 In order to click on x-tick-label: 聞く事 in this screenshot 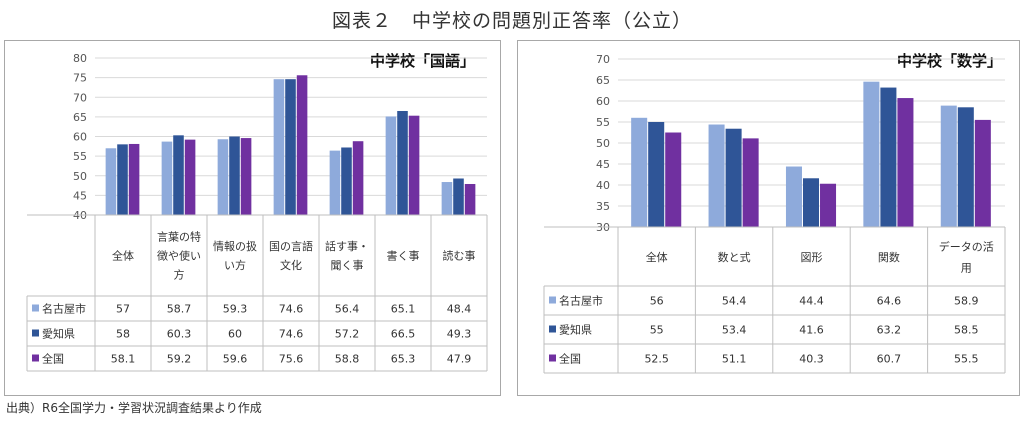, I will do `click(347, 265)`.